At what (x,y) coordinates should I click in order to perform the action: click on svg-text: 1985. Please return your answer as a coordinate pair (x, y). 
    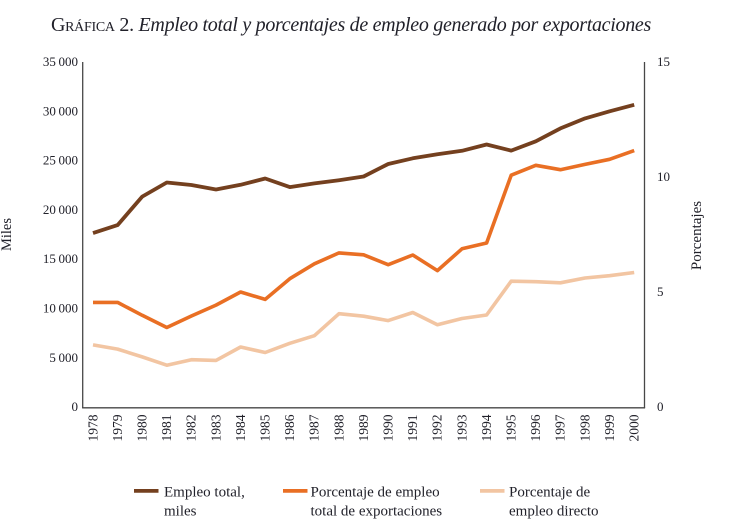
    Looking at the image, I should click on (265, 427).